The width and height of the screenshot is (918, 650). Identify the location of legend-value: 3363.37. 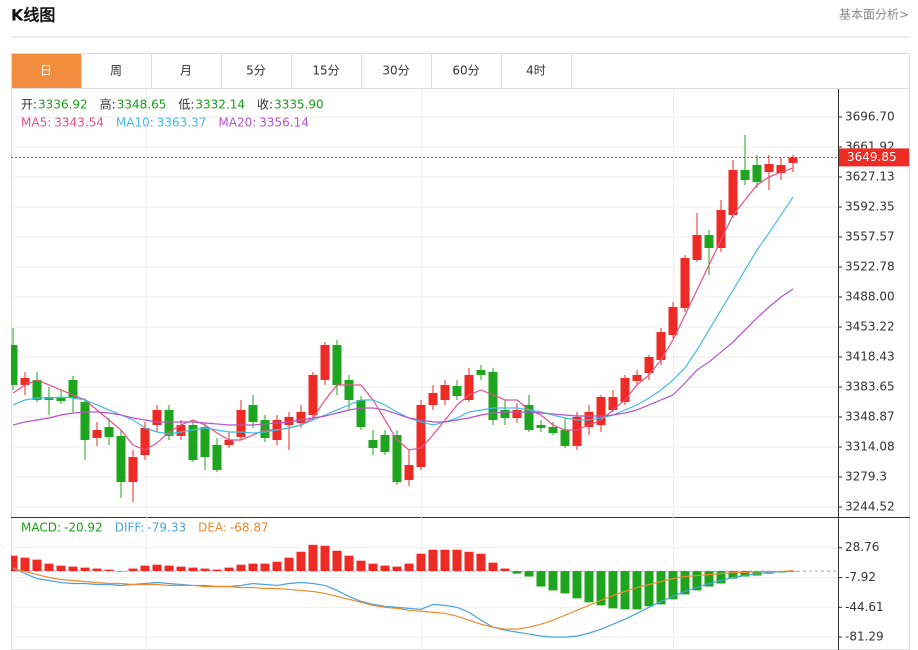
(182, 123).